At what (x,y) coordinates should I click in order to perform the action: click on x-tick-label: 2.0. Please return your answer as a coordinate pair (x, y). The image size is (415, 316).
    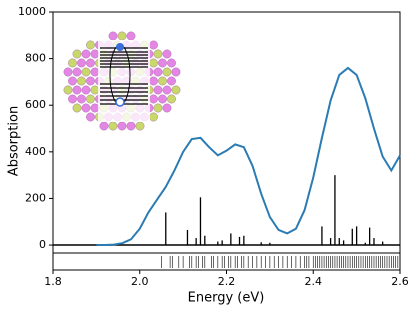
    Looking at the image, I should click on (140, 281).